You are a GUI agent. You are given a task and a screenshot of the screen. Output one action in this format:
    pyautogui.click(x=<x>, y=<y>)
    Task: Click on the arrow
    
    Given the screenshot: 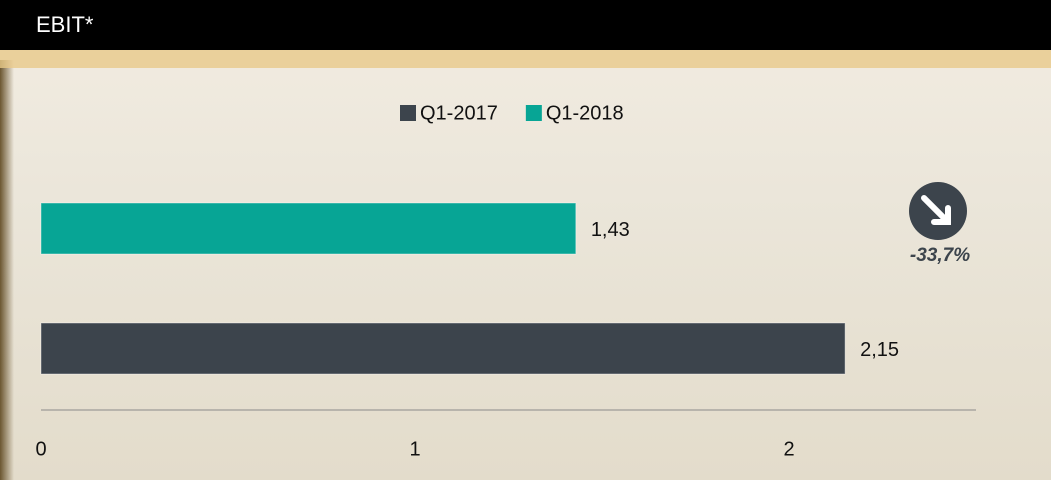 What is the action you would take?
    pyautogui.click(x=936, y=210)
    